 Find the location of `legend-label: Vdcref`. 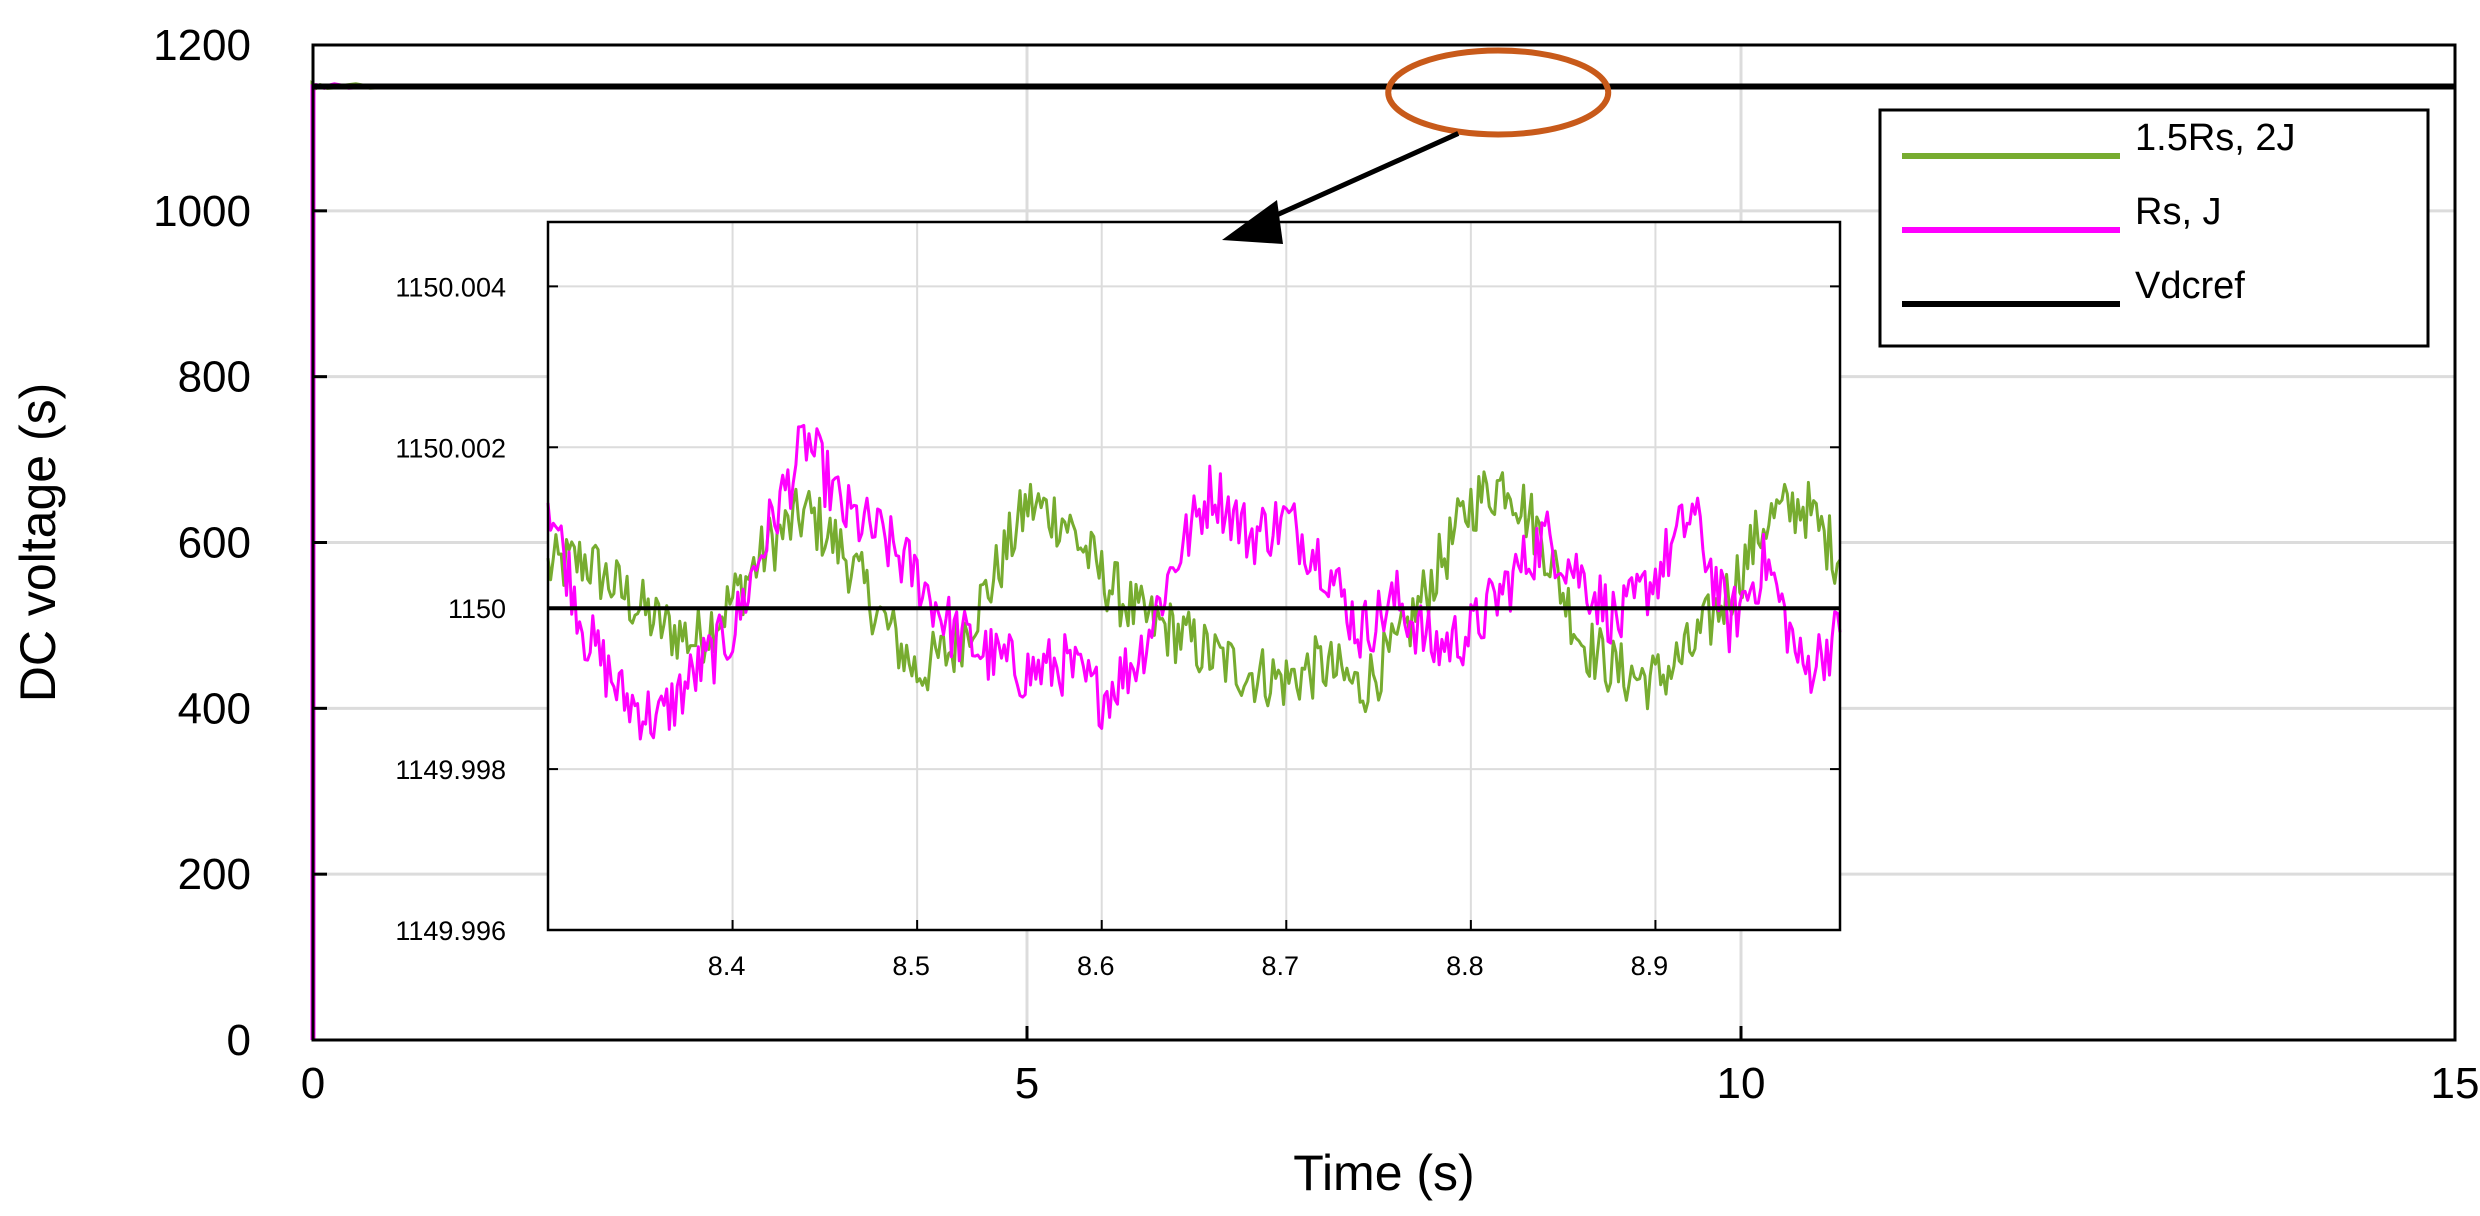

legend-label: Vdcref is located at coordinates (2190, 286).